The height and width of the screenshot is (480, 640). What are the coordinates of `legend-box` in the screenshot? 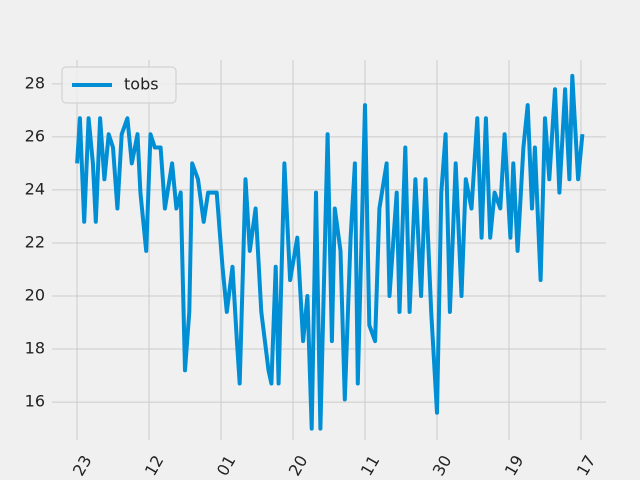 It's located at (119, 85).